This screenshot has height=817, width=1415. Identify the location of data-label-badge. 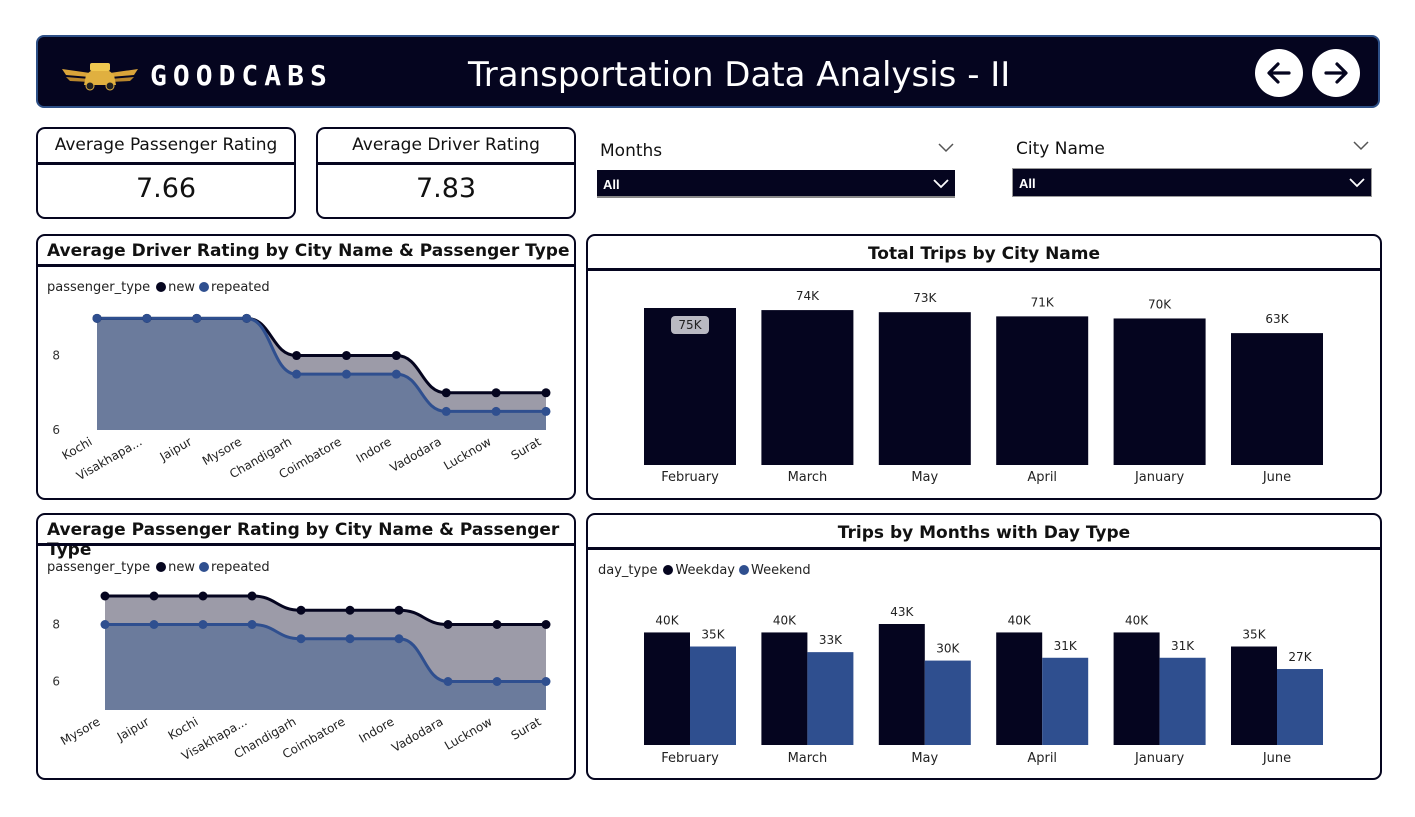
(690, 325).